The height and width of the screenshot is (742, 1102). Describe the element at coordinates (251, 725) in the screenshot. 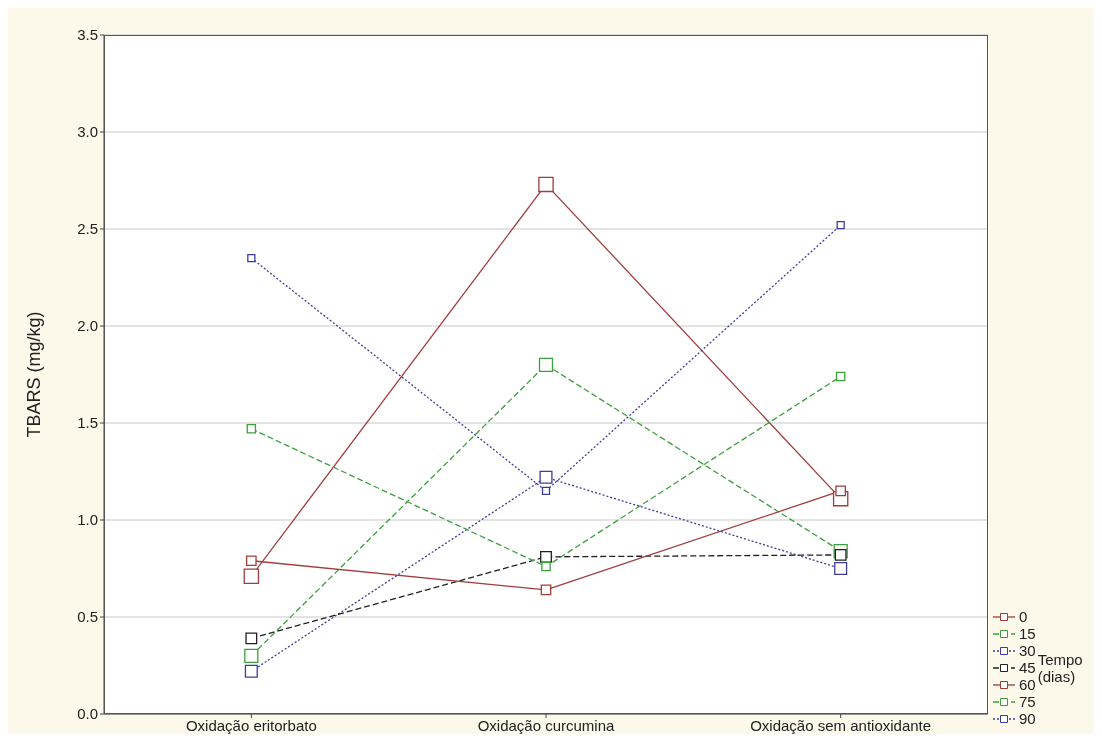

I see `x-tick-label: Oxidação eritorbato` at that location.